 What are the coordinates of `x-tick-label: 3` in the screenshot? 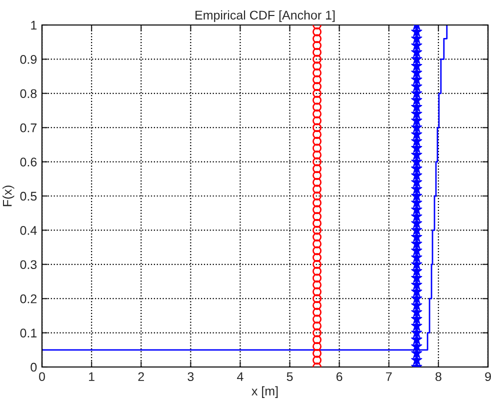 It's located at (191, 377).